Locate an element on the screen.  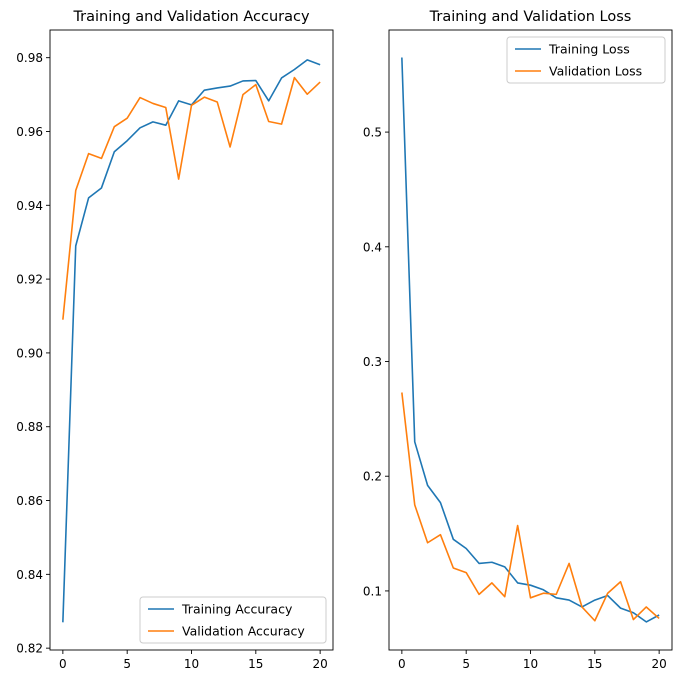
y-tick-label: 0.86 is located at coordinates (29, 501).